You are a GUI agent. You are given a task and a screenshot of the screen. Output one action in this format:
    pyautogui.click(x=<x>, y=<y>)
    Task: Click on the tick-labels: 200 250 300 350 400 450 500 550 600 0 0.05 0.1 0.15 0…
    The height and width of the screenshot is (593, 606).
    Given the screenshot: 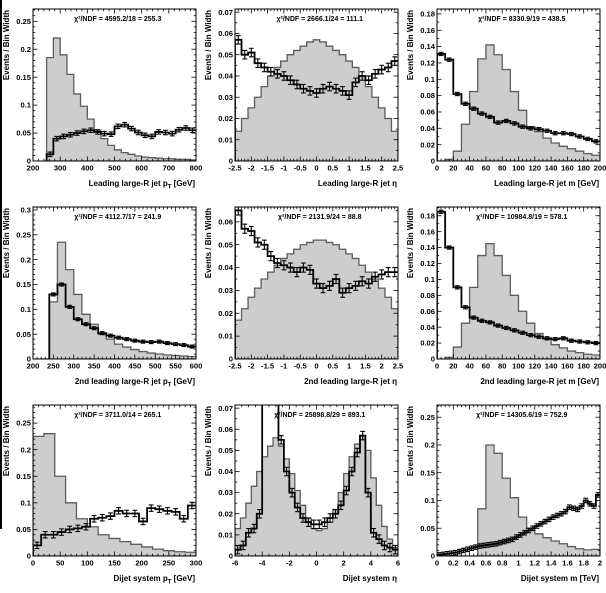 What is the action you would take?
    pyautogui.click(x=109, y=288)
    